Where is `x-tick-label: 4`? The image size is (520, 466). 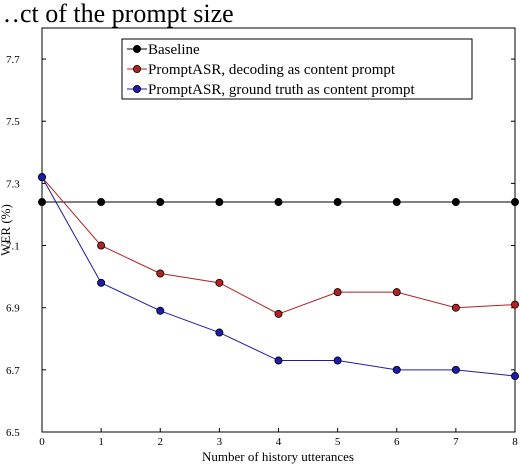 x-tick-label: 4 is located at coordinates (279, 442).